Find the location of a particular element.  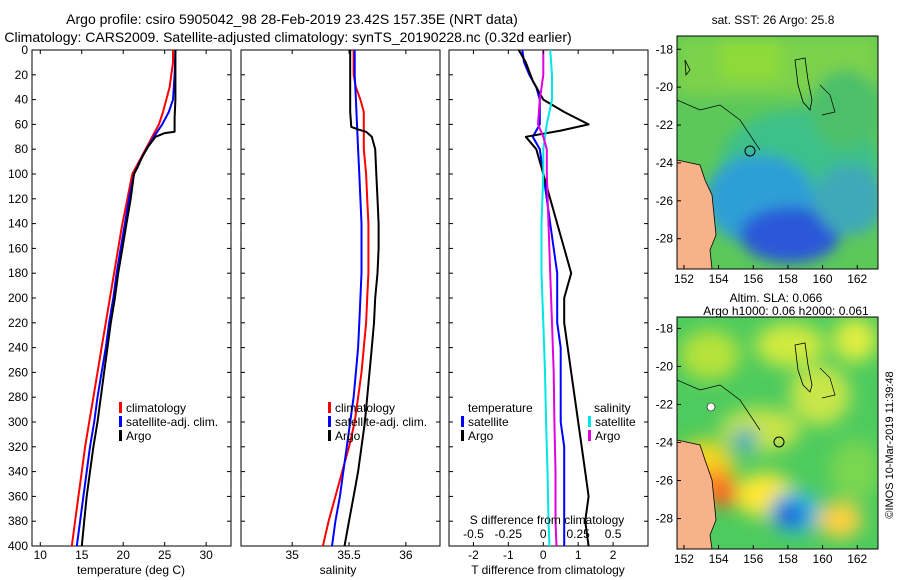

legend-argo: Argo is located at coordinates (139, 436).